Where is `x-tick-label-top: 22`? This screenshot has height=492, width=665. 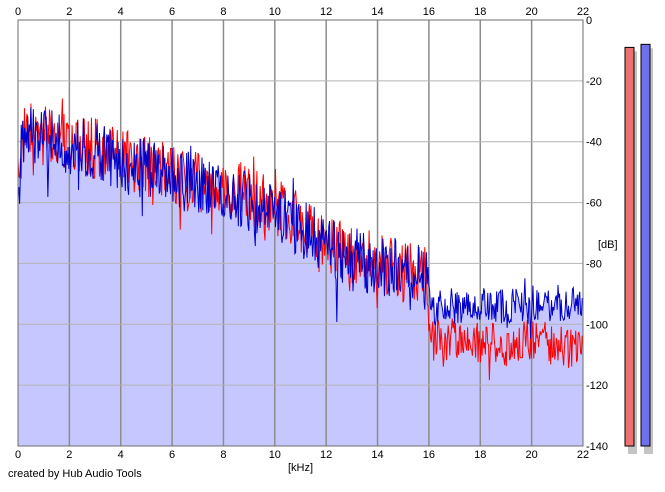
x-tick-label-top: 22 is located at coordinates (583, 12).